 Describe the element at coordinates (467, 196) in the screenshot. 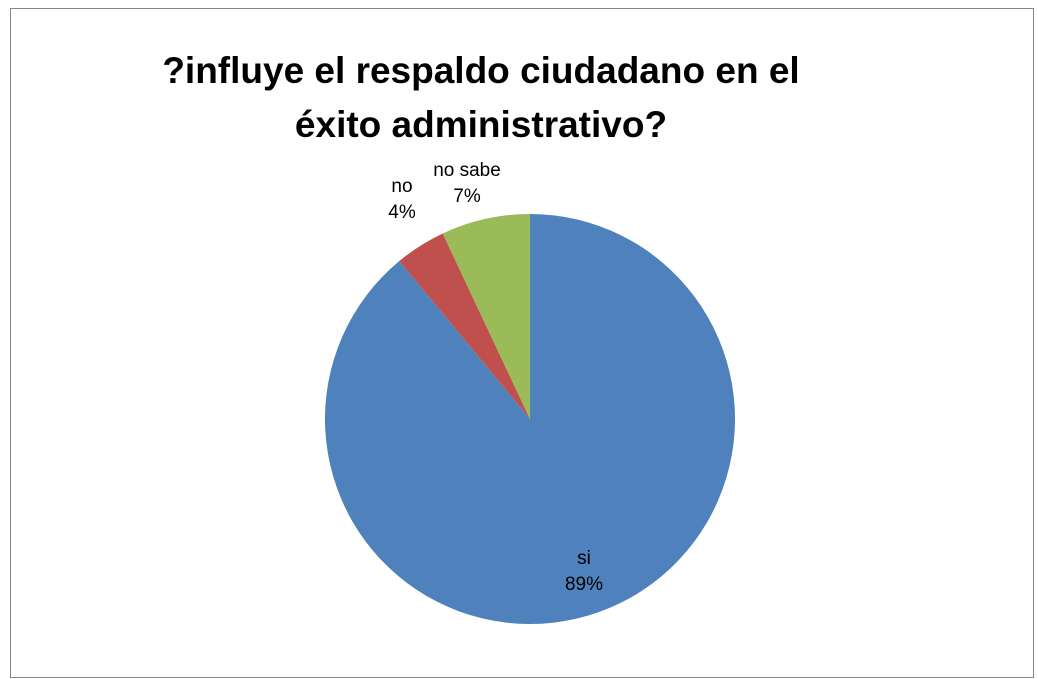

I see `slice-percent-label: 7%` at that location.